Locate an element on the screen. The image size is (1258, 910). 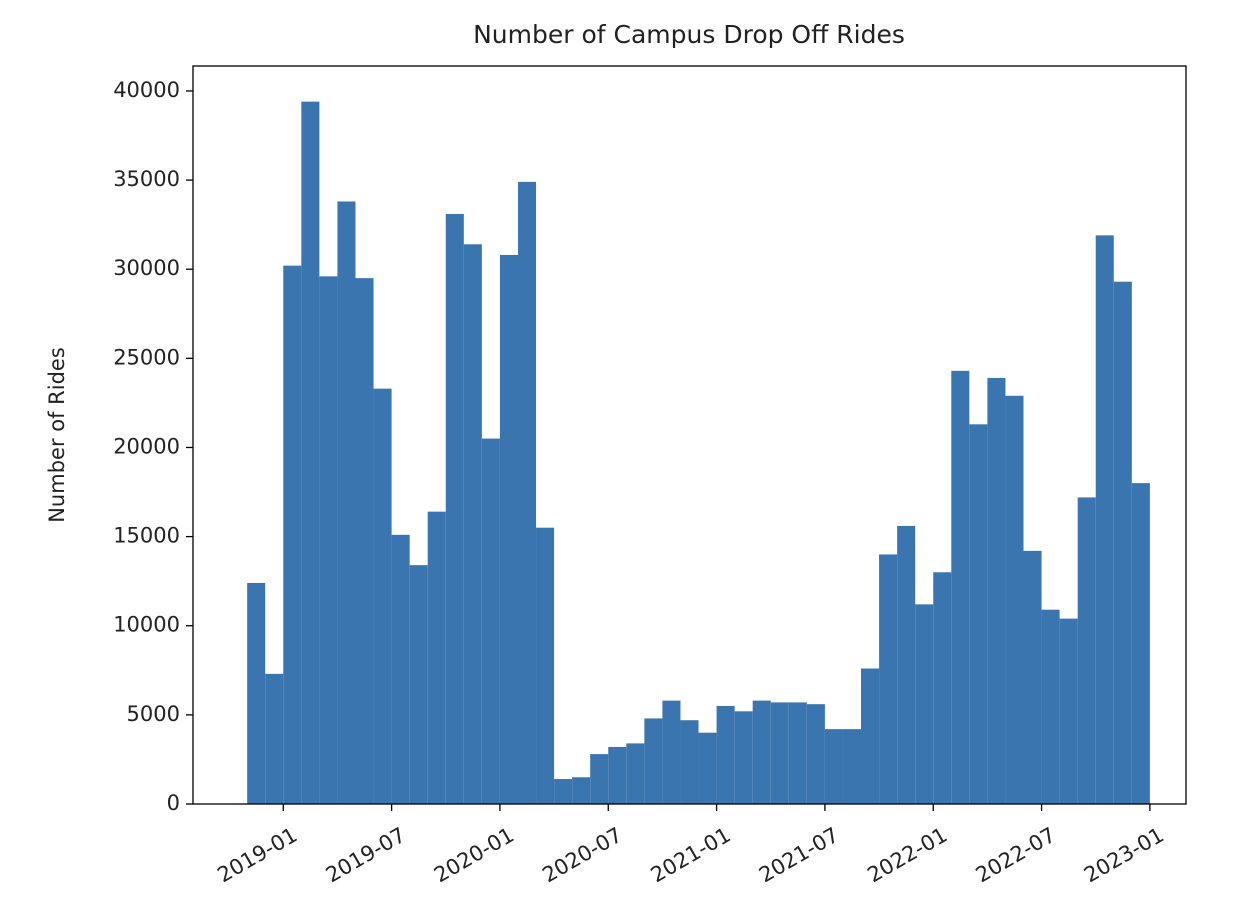
y-tick-label: 35000 is located at coordinates (146, 179).